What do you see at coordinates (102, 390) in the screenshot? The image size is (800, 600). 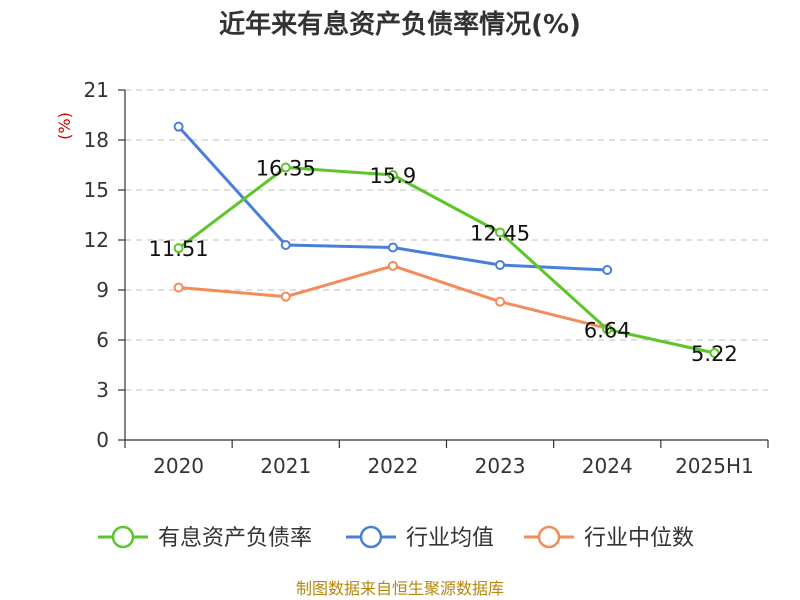 I see `y-tick-label: 3` at bounding box center [102, 390].